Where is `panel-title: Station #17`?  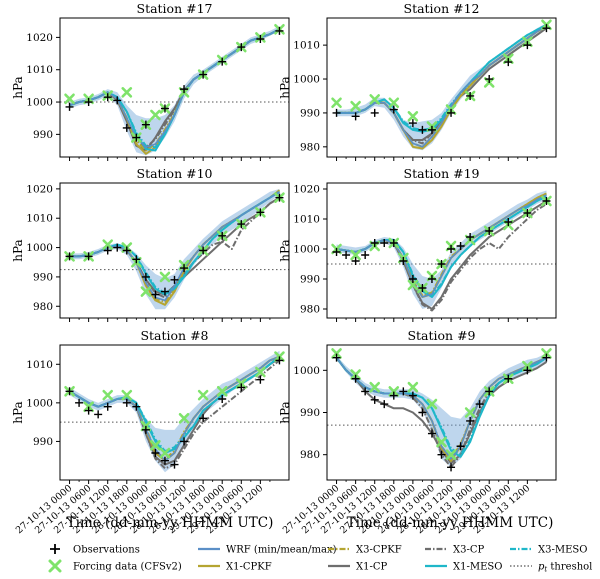 panel-title: Station #17 is located at coordinates (175, 8).